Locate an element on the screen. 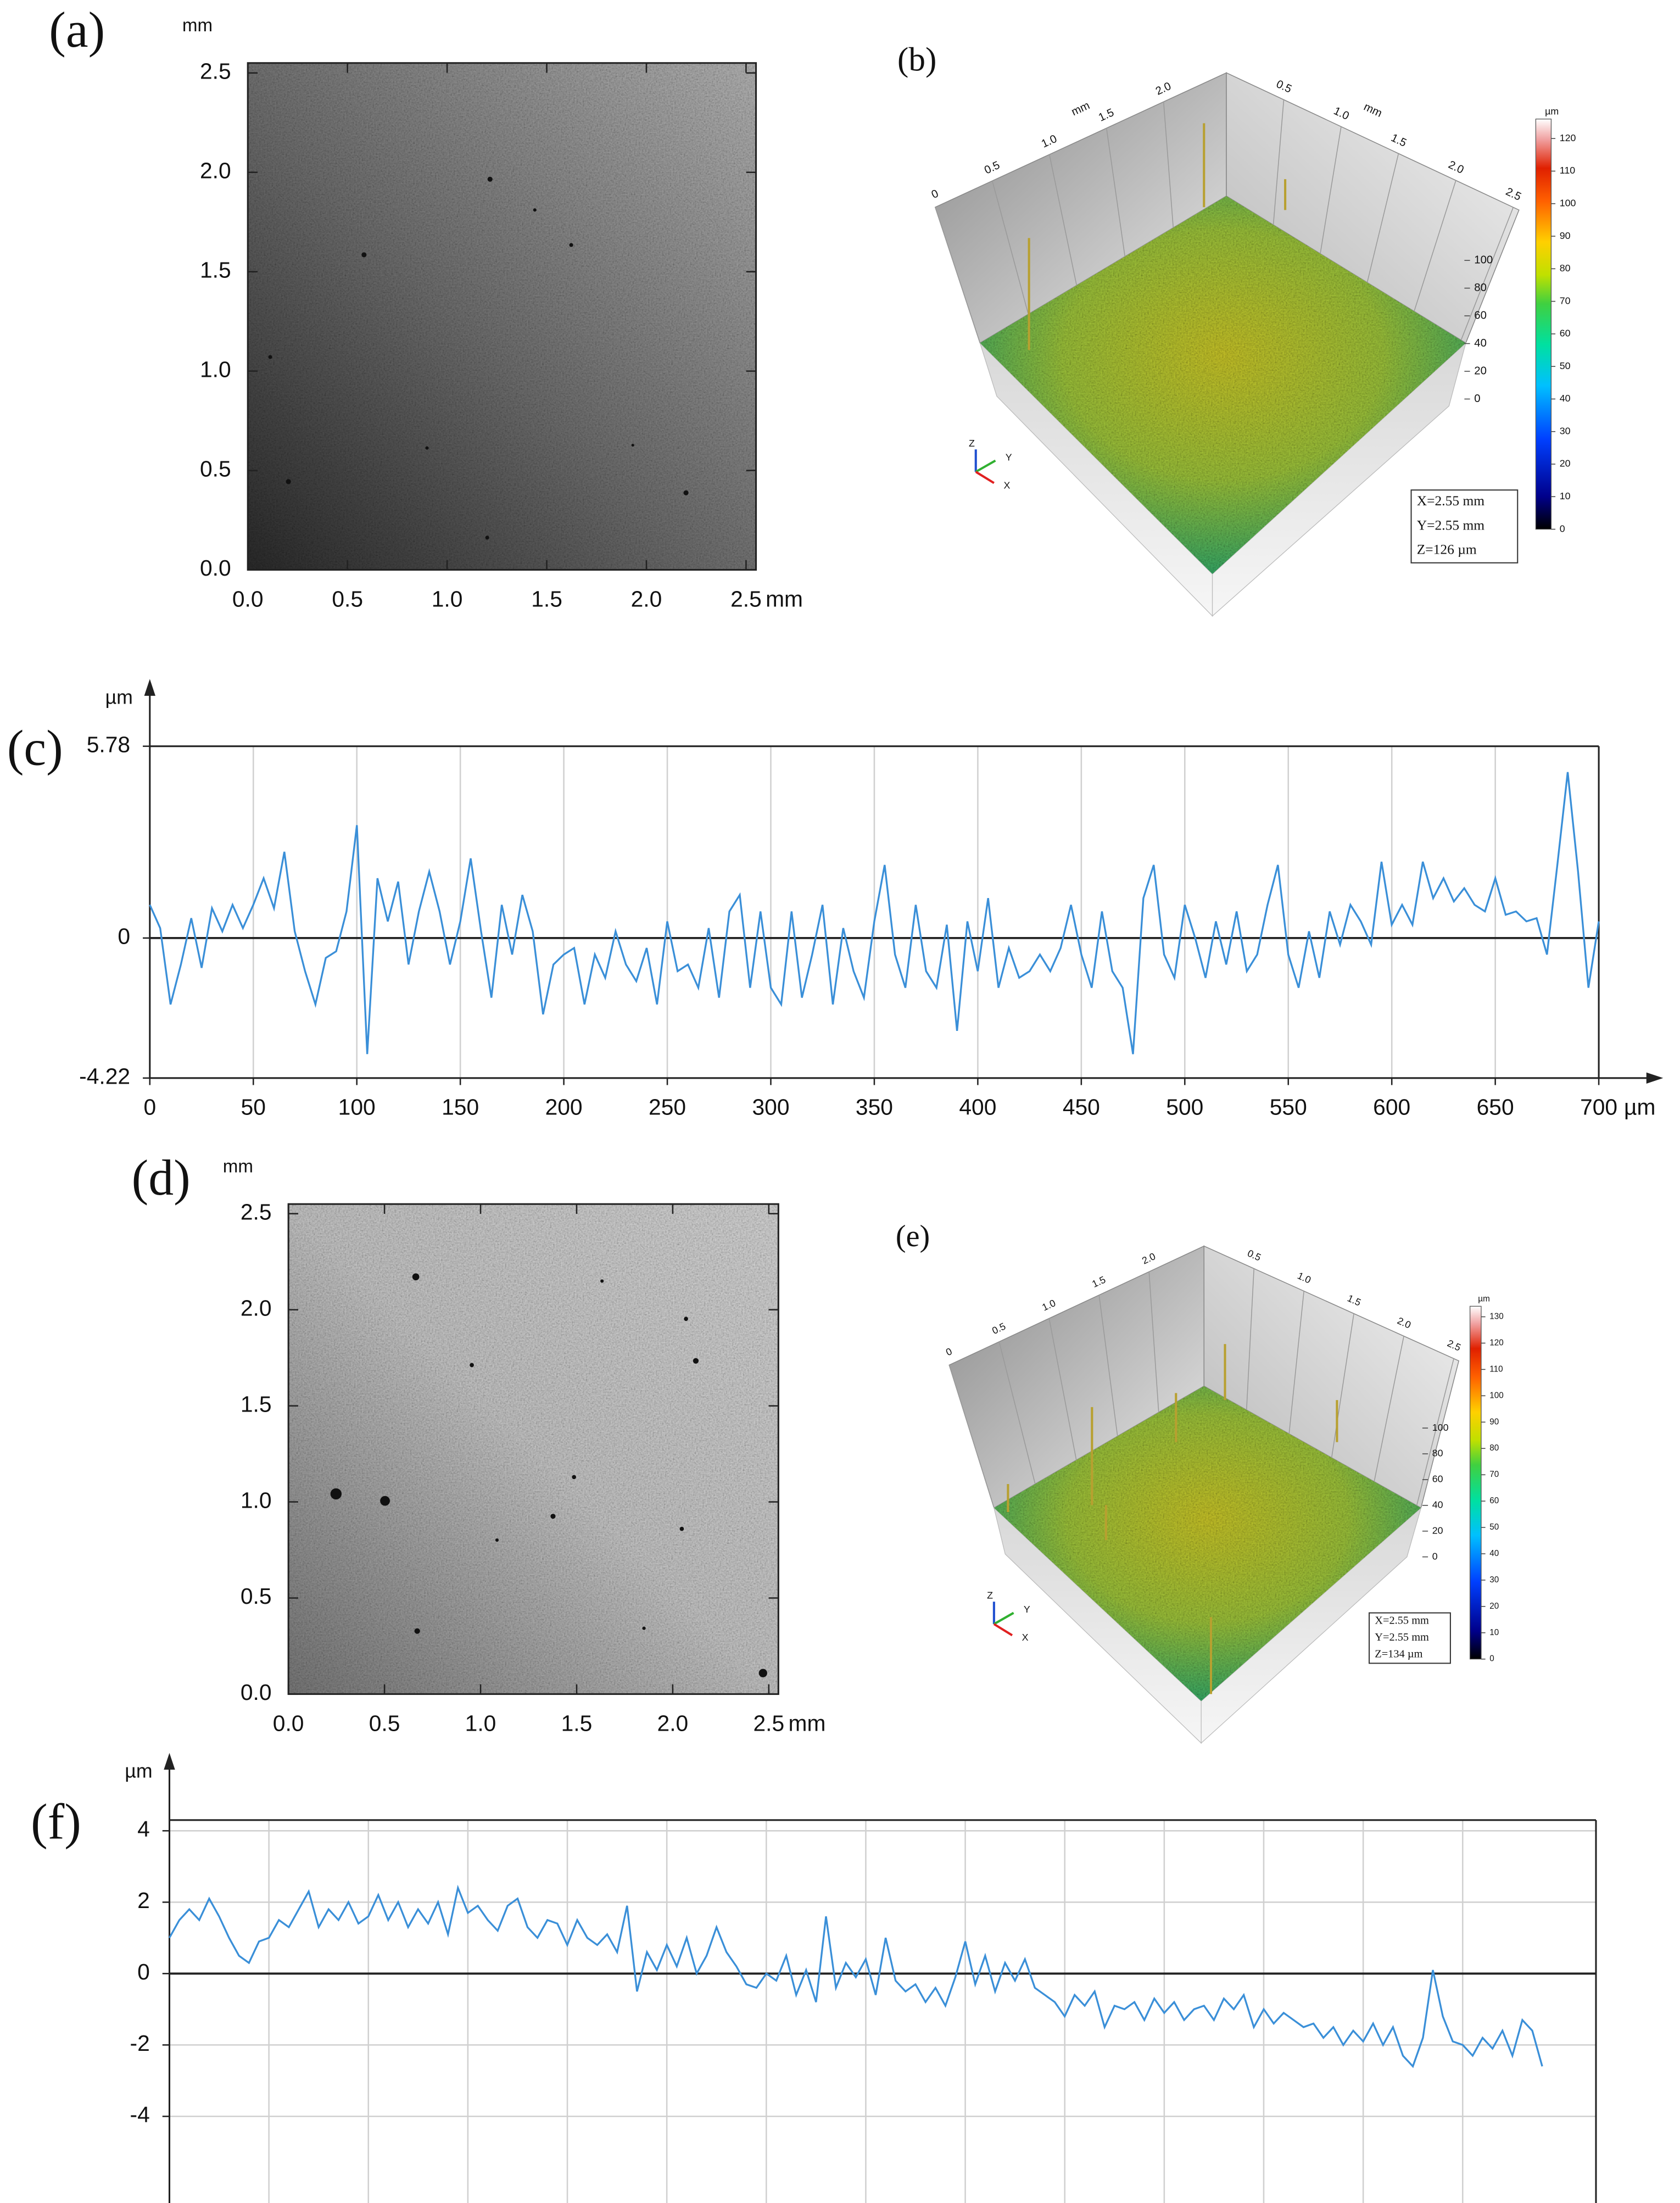 The width and height of the screenshot is (1680, 2203). y-tick-label: 1.5 is located at coordinates (1398, 140).